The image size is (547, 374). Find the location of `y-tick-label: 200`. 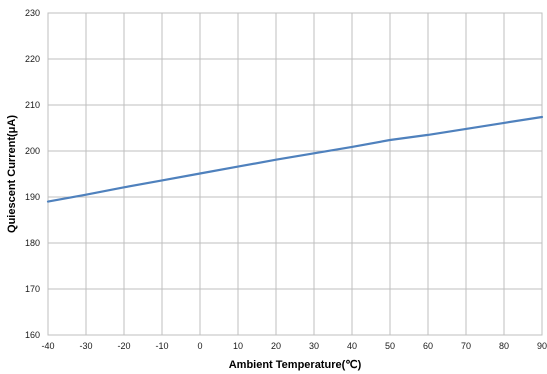

y-tick-label: 200 is located at coordinates (32, 151).